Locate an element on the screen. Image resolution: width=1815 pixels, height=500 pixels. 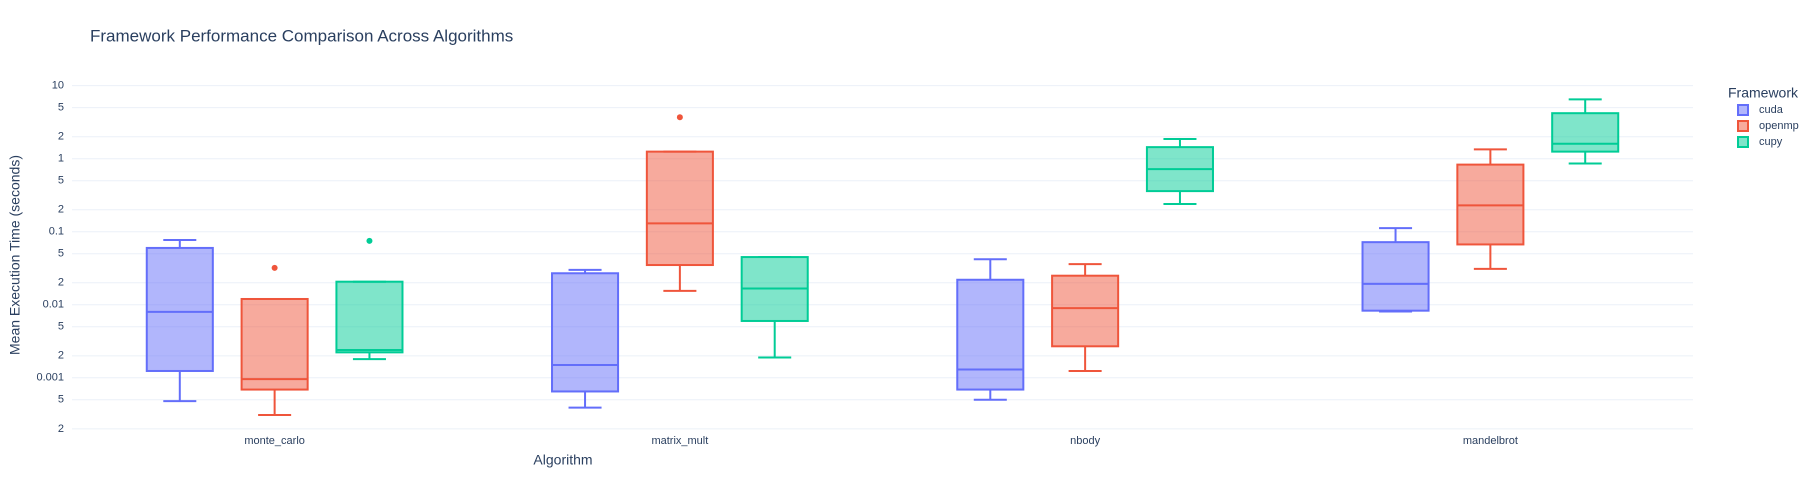
legend-title: Framework is located at coordinates (1763, 93).